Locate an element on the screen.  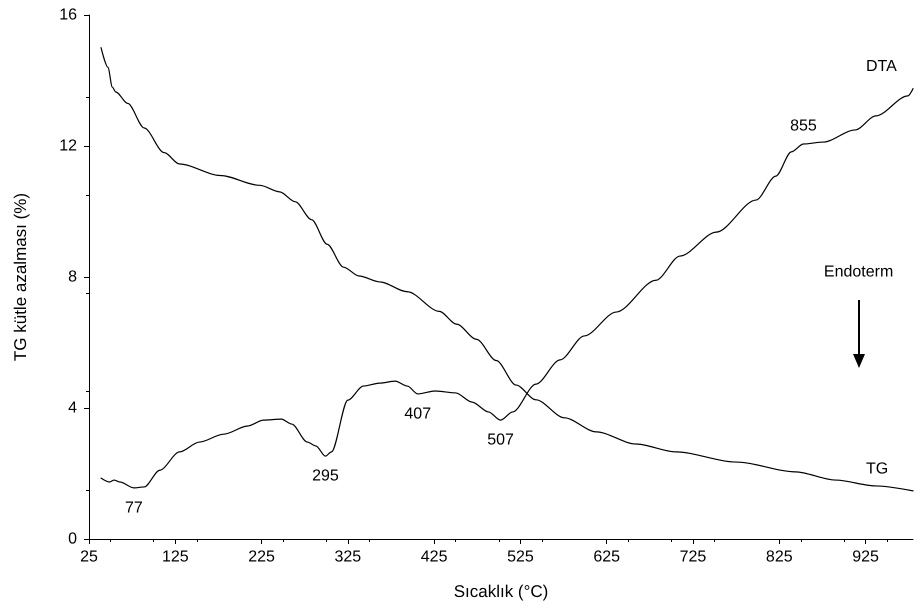
annotation: 855 is located at coordinates (803, 126).